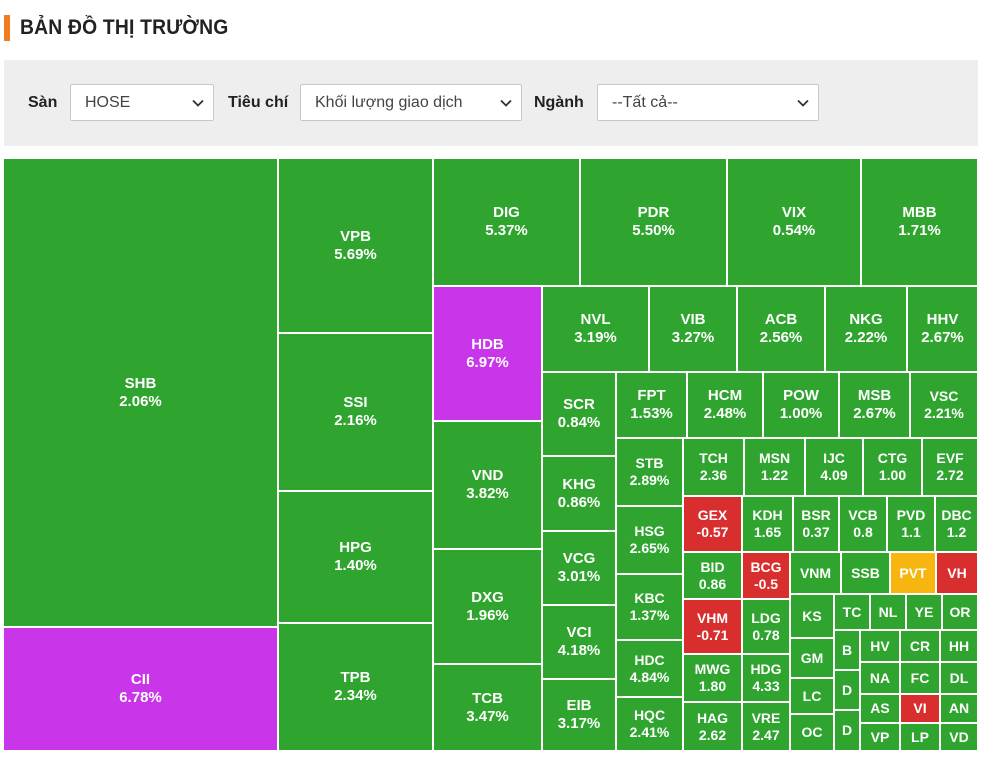 The image size is (982, 757). I want to click on treemap-tile-nvl: NVL 3.19%, so click(595, 329).